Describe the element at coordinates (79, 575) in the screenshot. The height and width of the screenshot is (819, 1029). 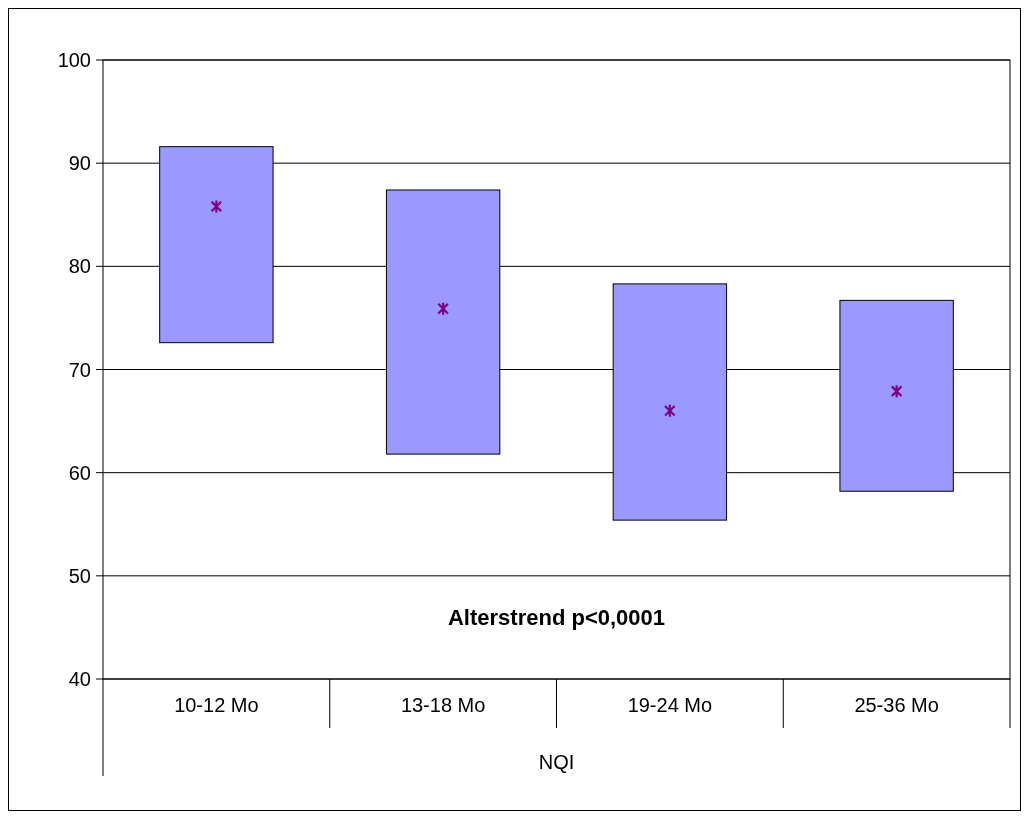
I see `y-tick-label: 50` at that location.